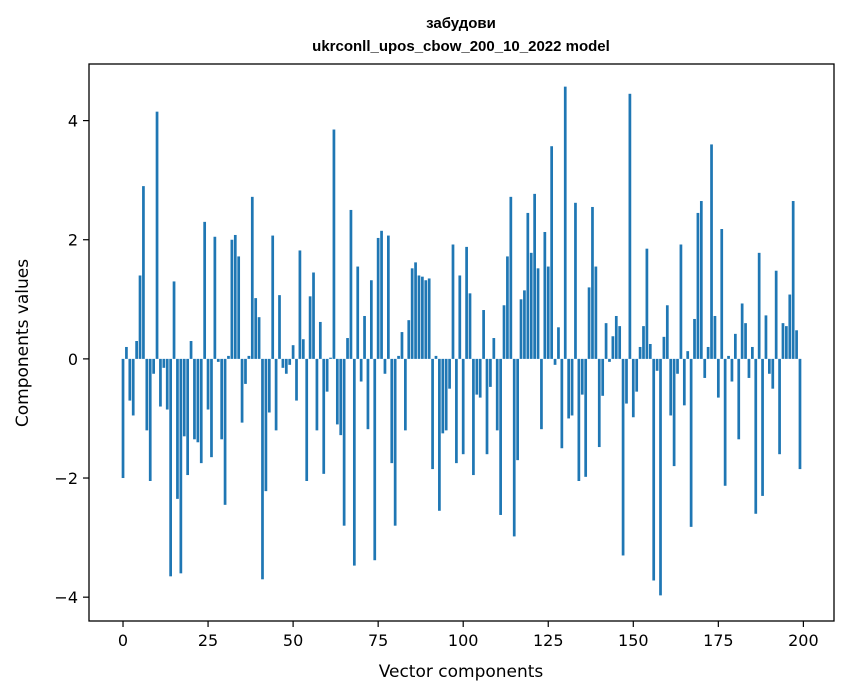 This screenshot has height=696, width=847. Describe the element at coordinates (73, 359) in the screenshot. I see `y-tick-label: 0` at that location.